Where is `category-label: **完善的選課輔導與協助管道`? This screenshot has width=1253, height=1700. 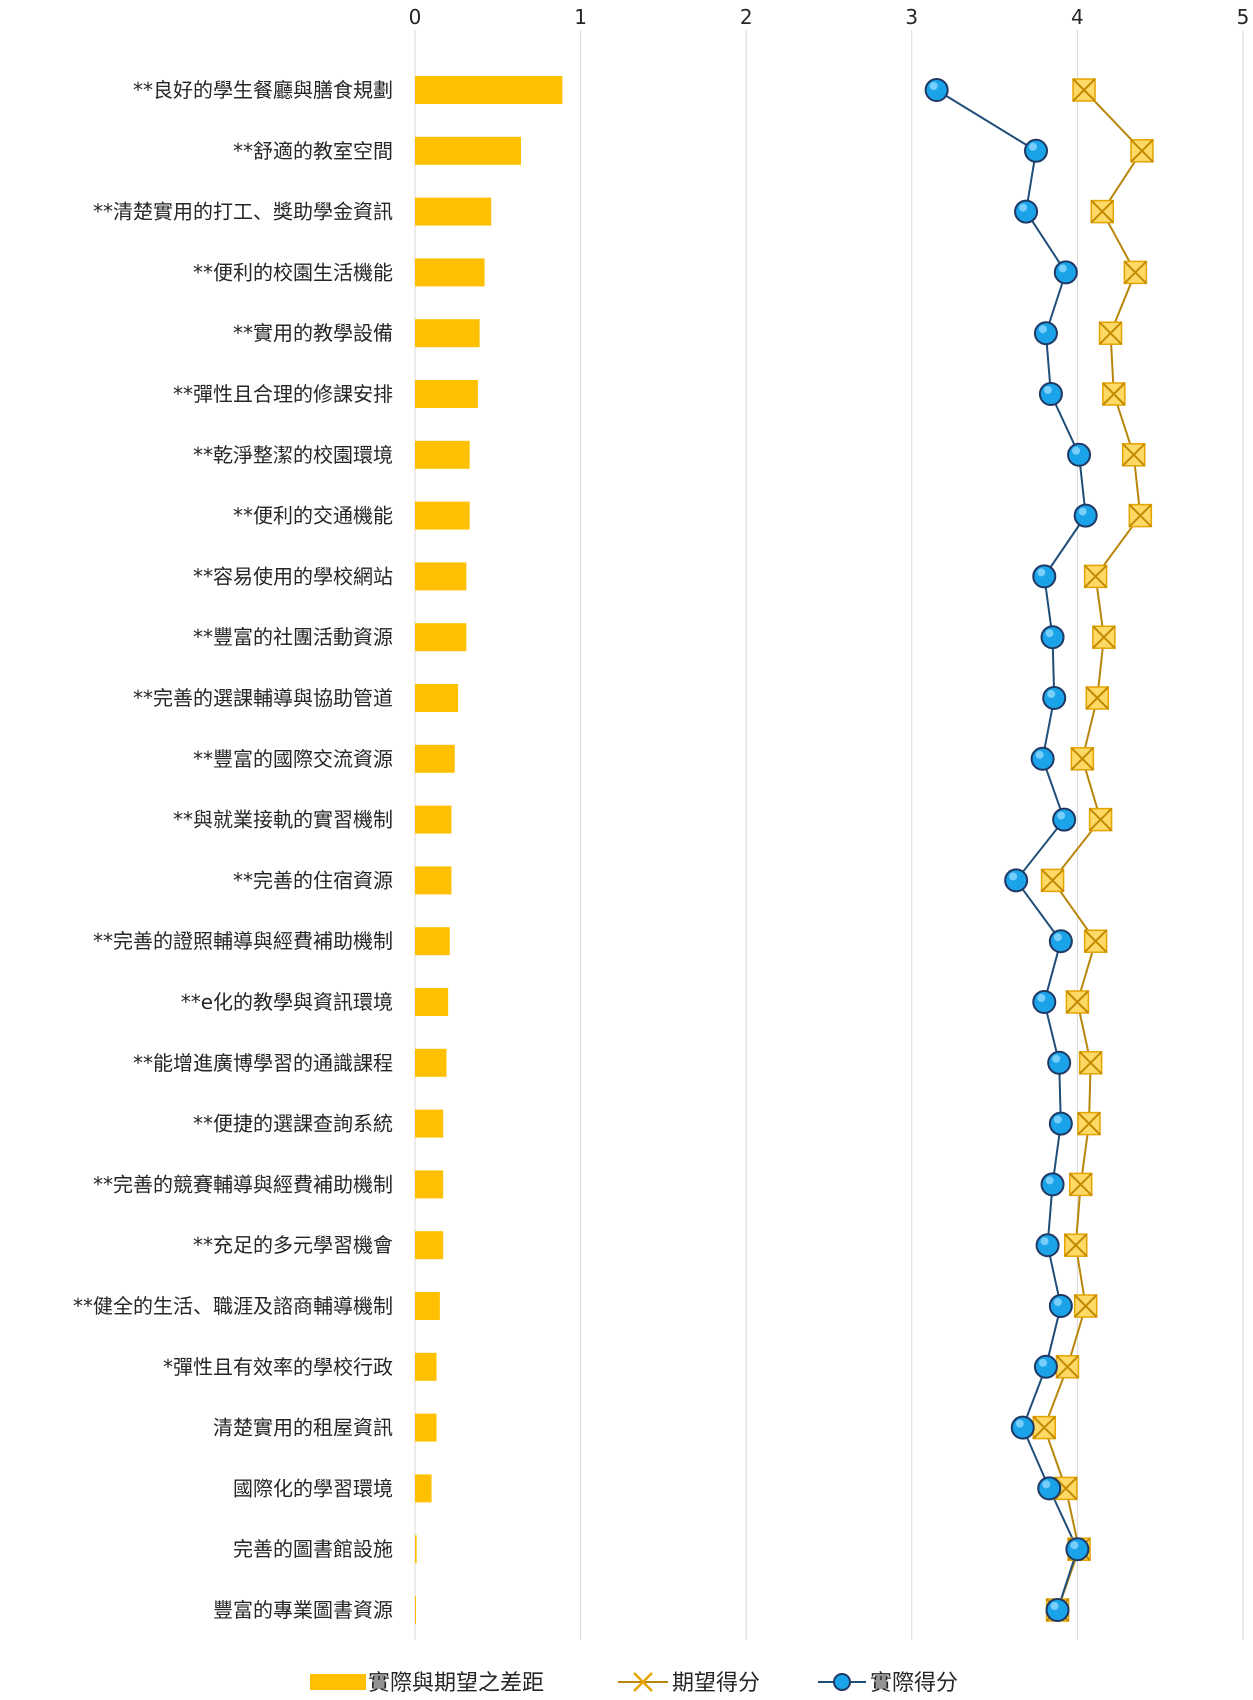 category-label: **完善的選課輔導與協助管道 is located at coordinates (263, 698).